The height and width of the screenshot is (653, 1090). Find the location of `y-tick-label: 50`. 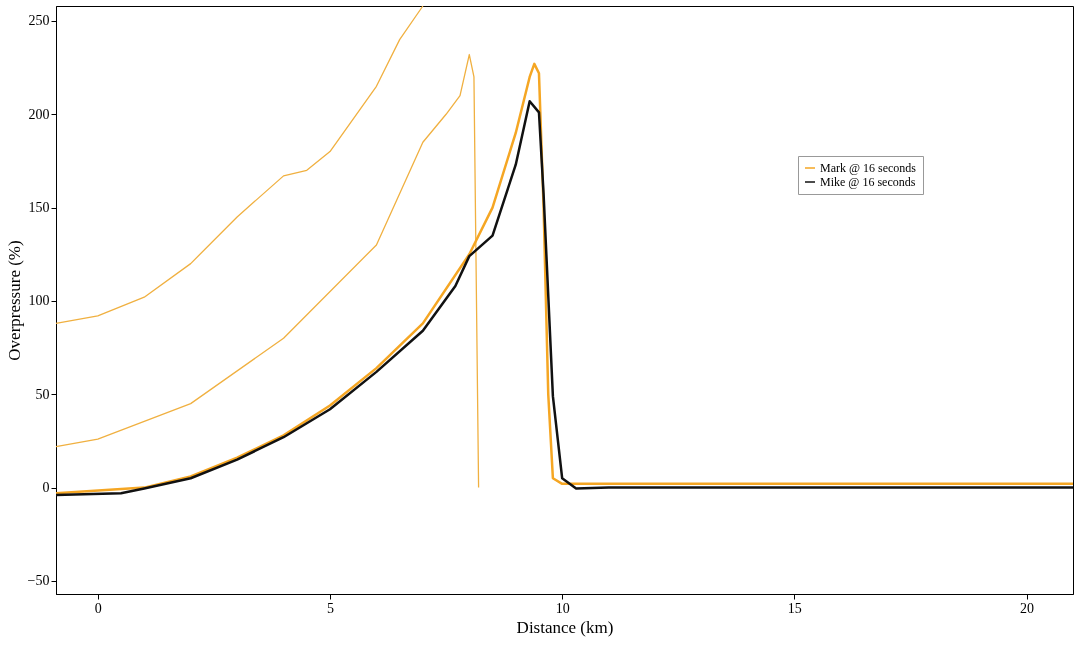

y-tick-label: 50 is located at coordinates (42, 394).